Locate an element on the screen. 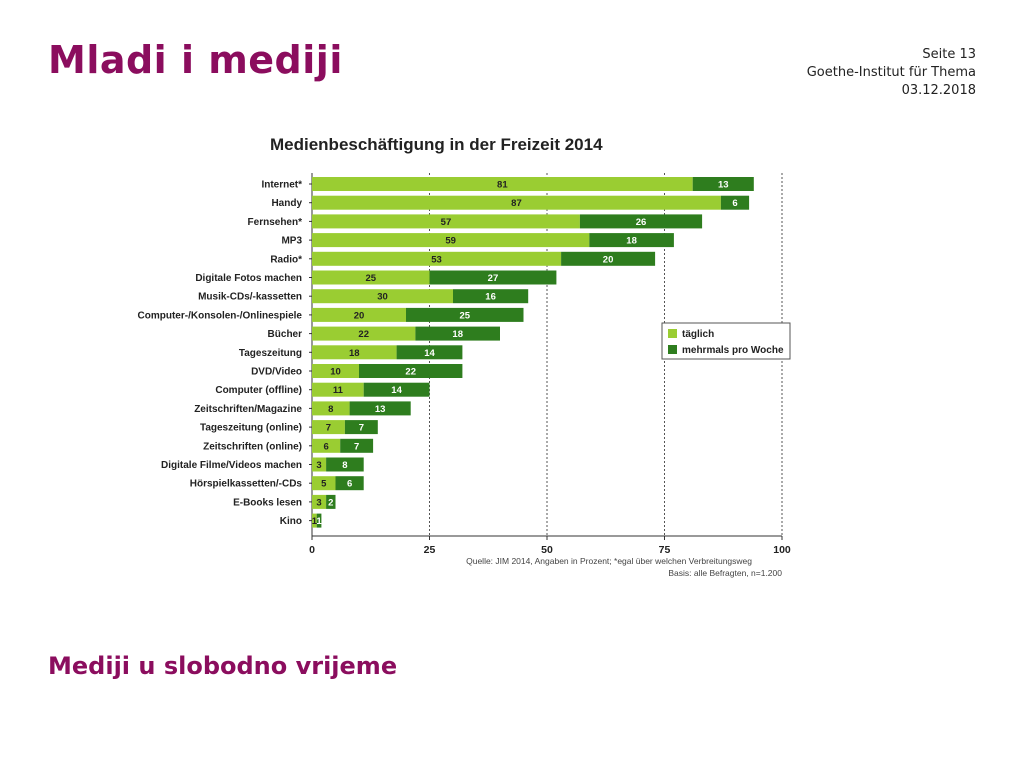 This screenshot has height=768, width=1024. legend-label-taeglich: täglich is located at coordinates (698, 334).